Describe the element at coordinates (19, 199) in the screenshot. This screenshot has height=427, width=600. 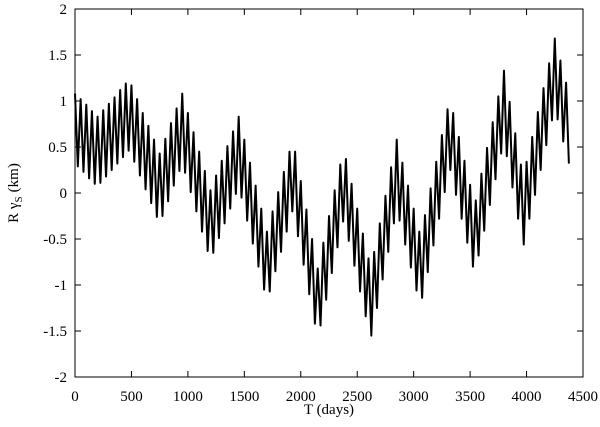
I see `y-axis-label-sub: S` at that location.